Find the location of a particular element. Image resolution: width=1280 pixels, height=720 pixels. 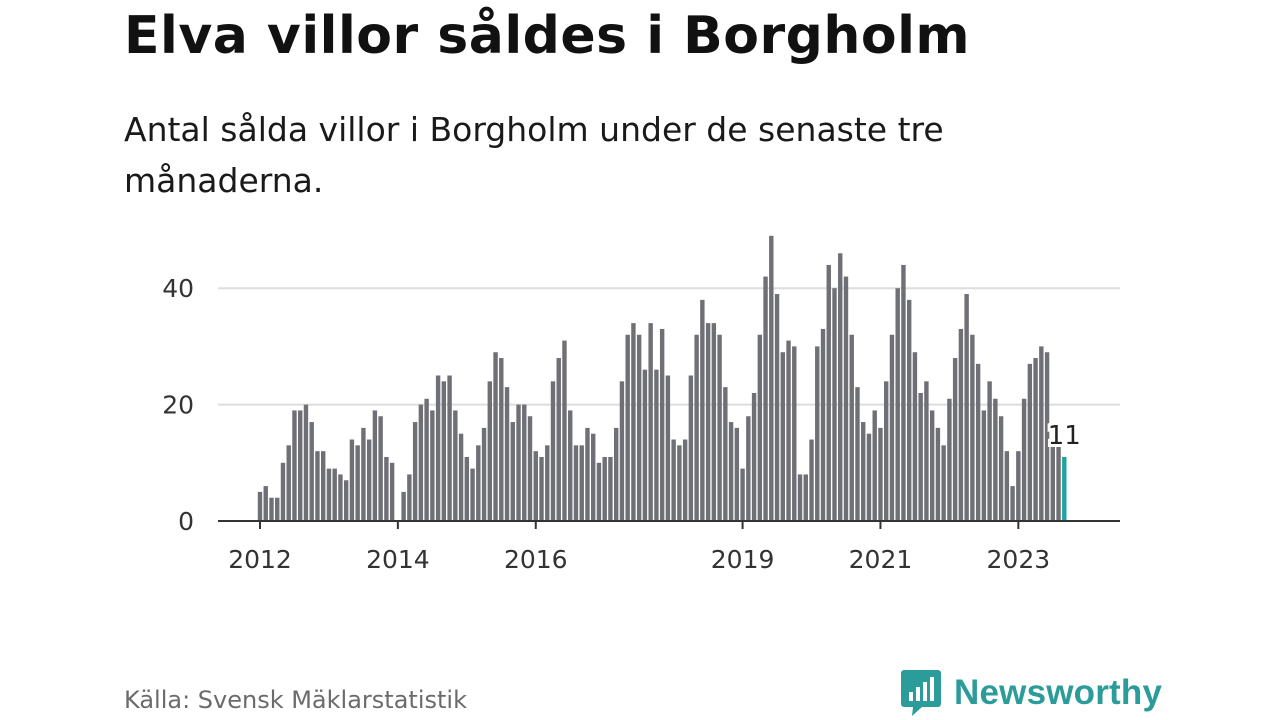

axes is located at coordinates (669, 524).